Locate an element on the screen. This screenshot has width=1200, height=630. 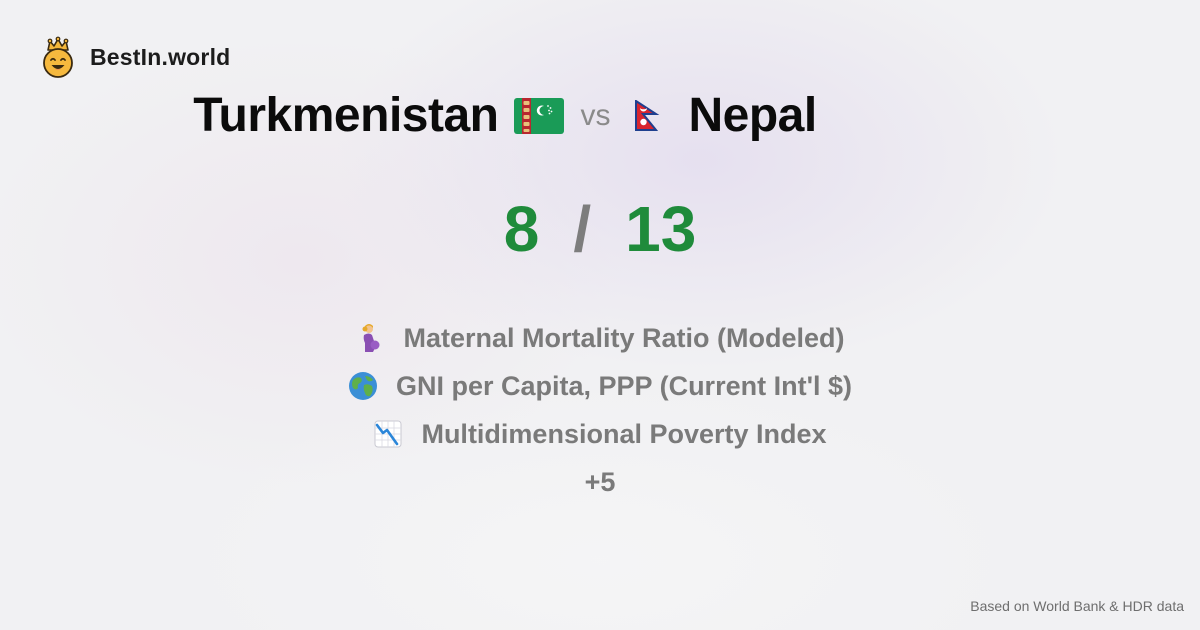
country-b-name: Nepal is located at coordinates (752, 115).